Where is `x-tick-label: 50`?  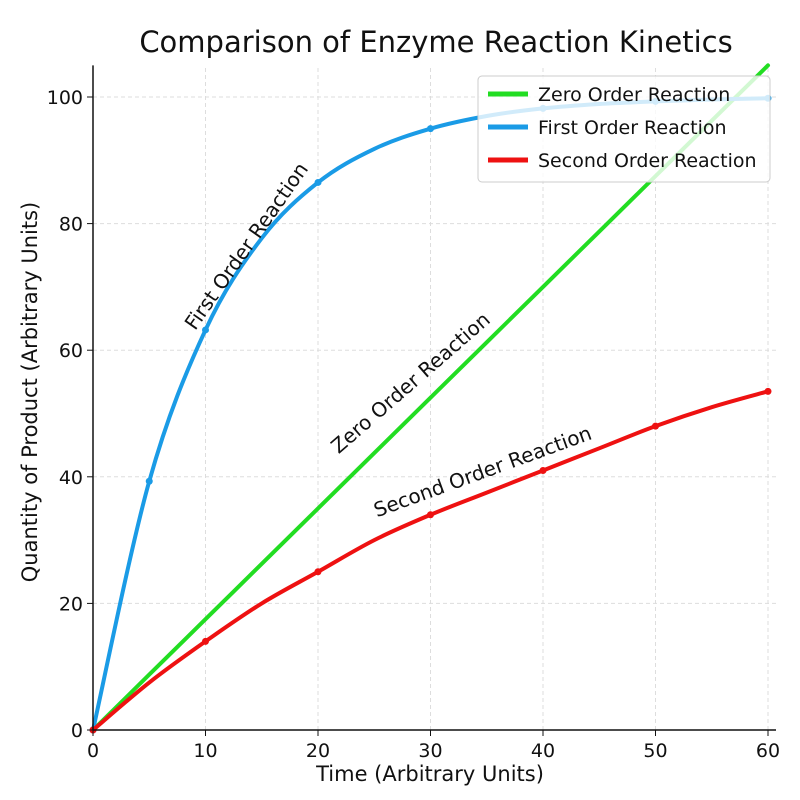 x-tick-label: 50 is located at coordinates (655, 751).